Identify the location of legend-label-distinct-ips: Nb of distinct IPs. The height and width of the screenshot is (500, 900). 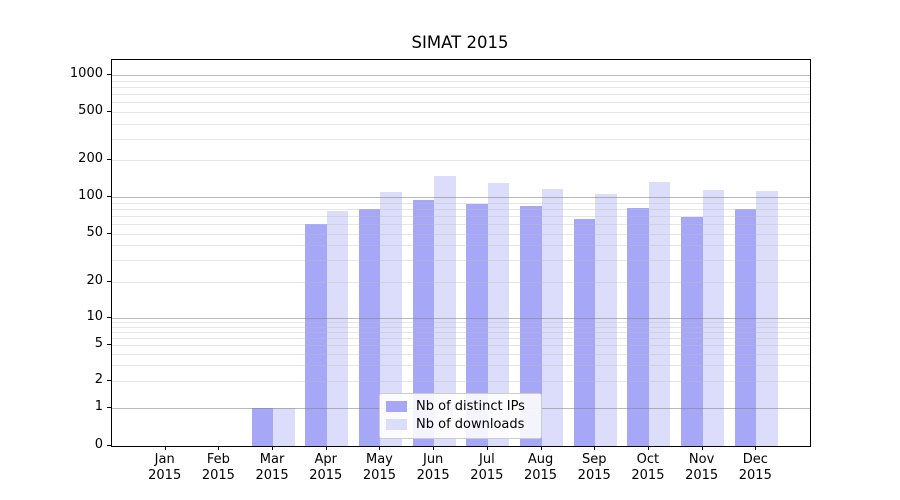
(470, 407).